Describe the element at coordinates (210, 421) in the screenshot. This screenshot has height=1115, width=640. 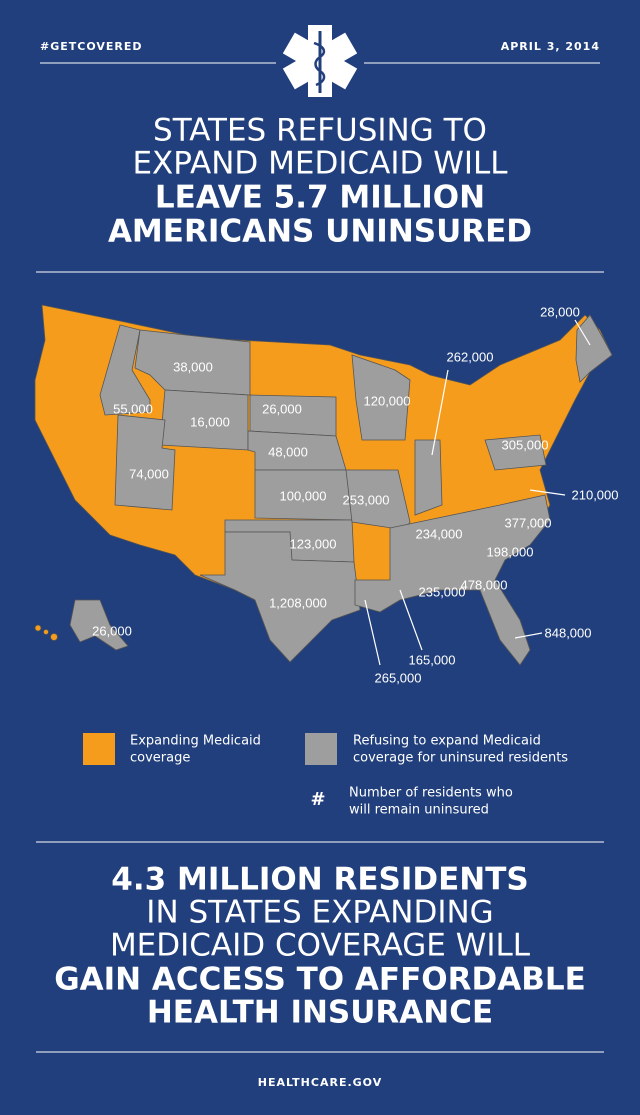
I see `uninsured-label: 16,000` at that location.